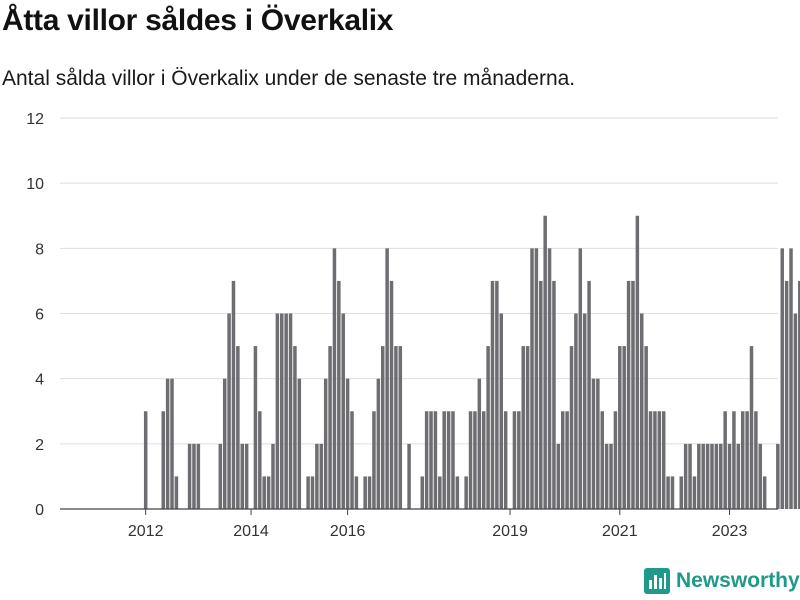  What do you see at coordinates (35, 184) in the screenshot?
I see `y-tick-label: 10` at bounding box center [35, 184].